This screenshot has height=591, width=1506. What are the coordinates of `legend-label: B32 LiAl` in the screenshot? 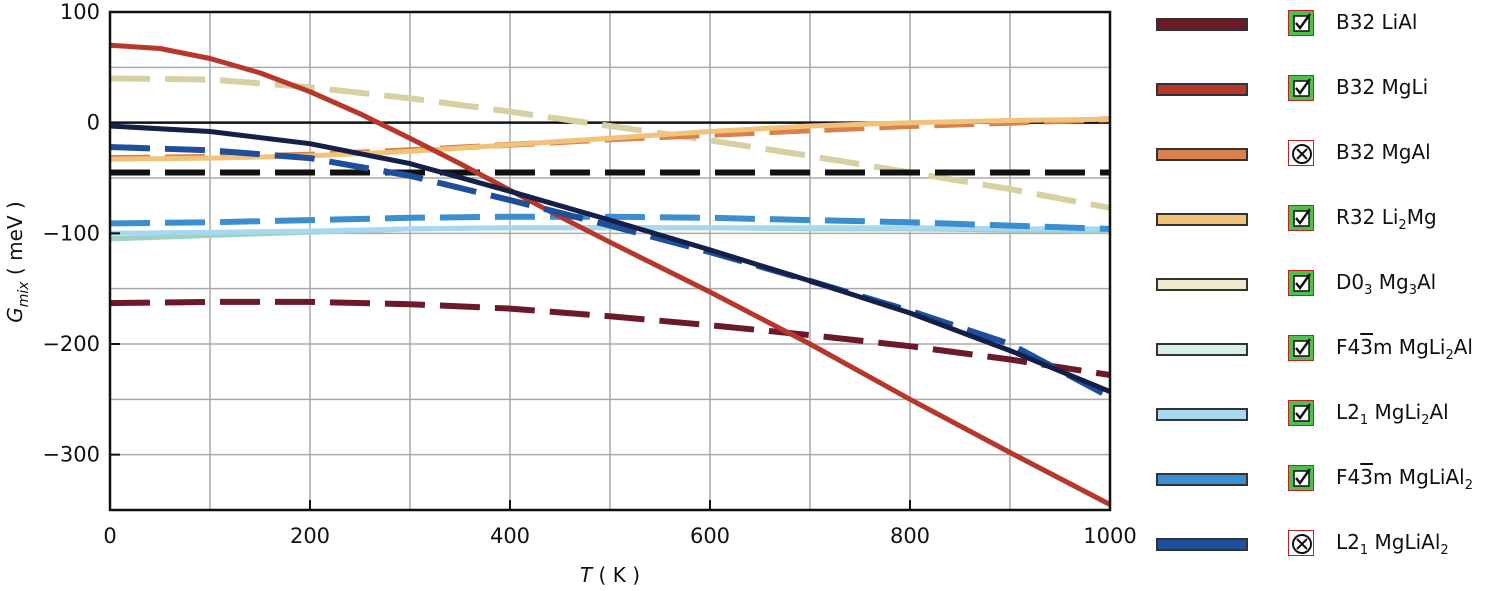 It's located at (1377, 22).